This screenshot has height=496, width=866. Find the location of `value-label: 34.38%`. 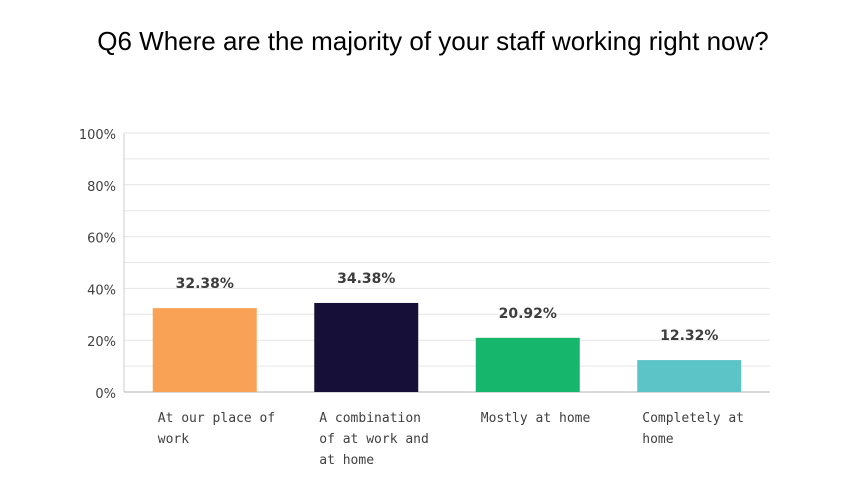

value-label: 34.38% is located at coordinates (366, 279).